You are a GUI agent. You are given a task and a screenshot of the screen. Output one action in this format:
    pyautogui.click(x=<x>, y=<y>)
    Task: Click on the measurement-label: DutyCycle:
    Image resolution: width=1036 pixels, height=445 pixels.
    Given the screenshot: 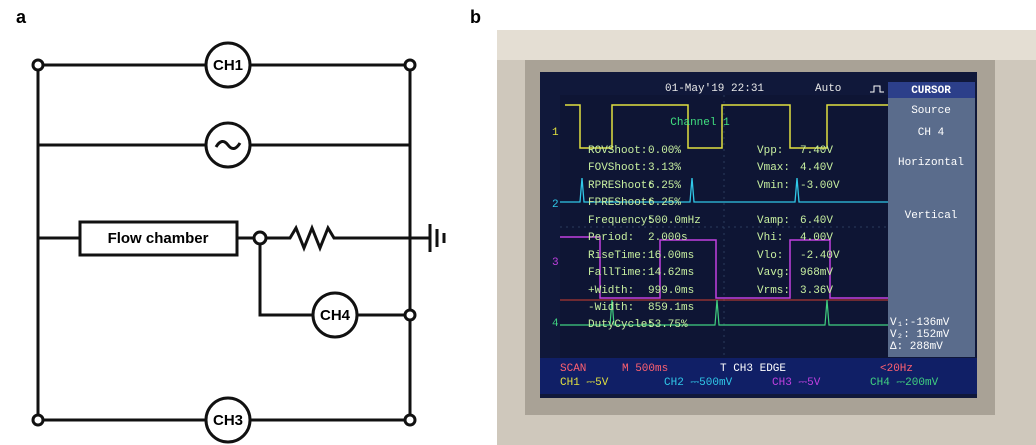 What is the action you would take?
    pyautogui.click(x=621, y=325)
    